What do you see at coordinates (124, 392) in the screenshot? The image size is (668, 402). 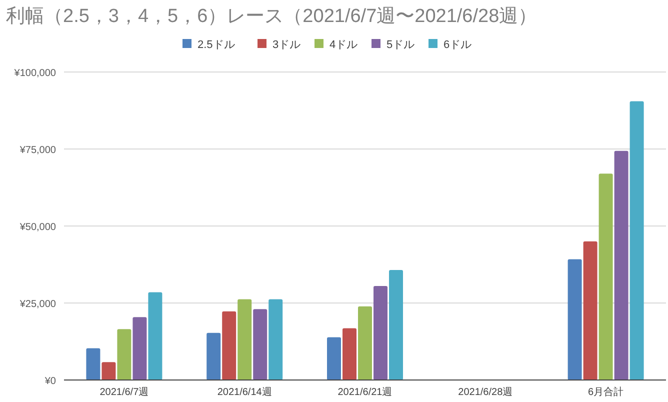 I see `x-tick-label: 2021/6/7週` at bounding box center [124, 392].